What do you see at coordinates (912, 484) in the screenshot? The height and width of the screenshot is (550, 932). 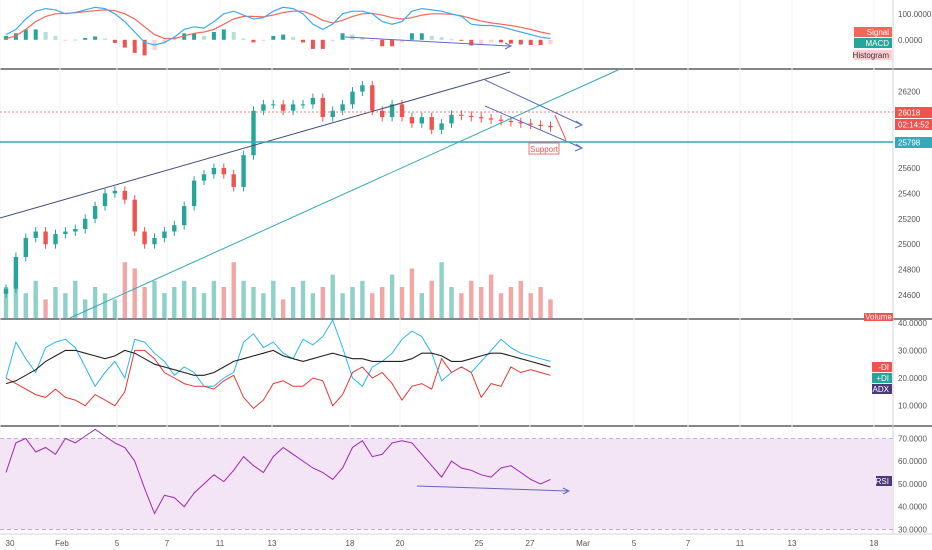 I see `rsi-tick-label: 50.0000` at bounding box center [912, 484].